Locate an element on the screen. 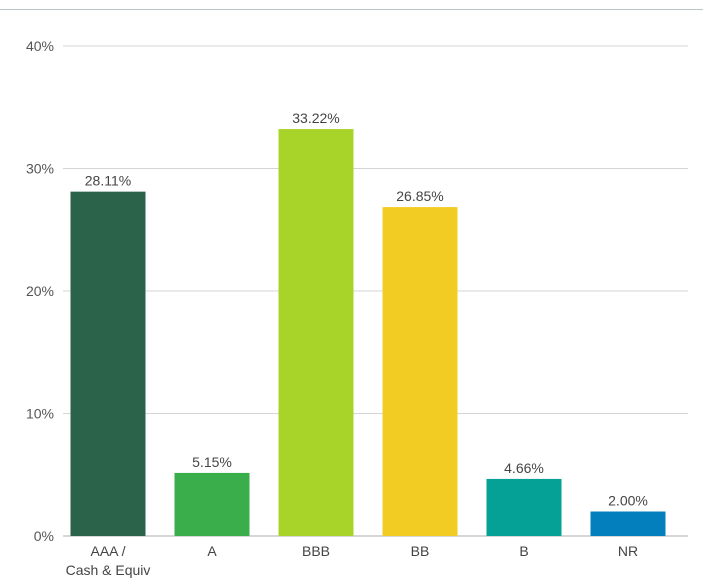 The image size is (703, 584). x-tick-label: NR is located at coordinates (628, 551).